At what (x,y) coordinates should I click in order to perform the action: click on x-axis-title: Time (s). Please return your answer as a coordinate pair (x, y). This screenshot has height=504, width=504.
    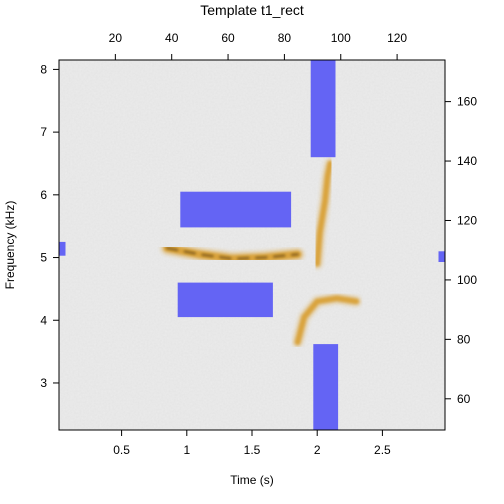
    Looking at the image, I should click on (252, 480).